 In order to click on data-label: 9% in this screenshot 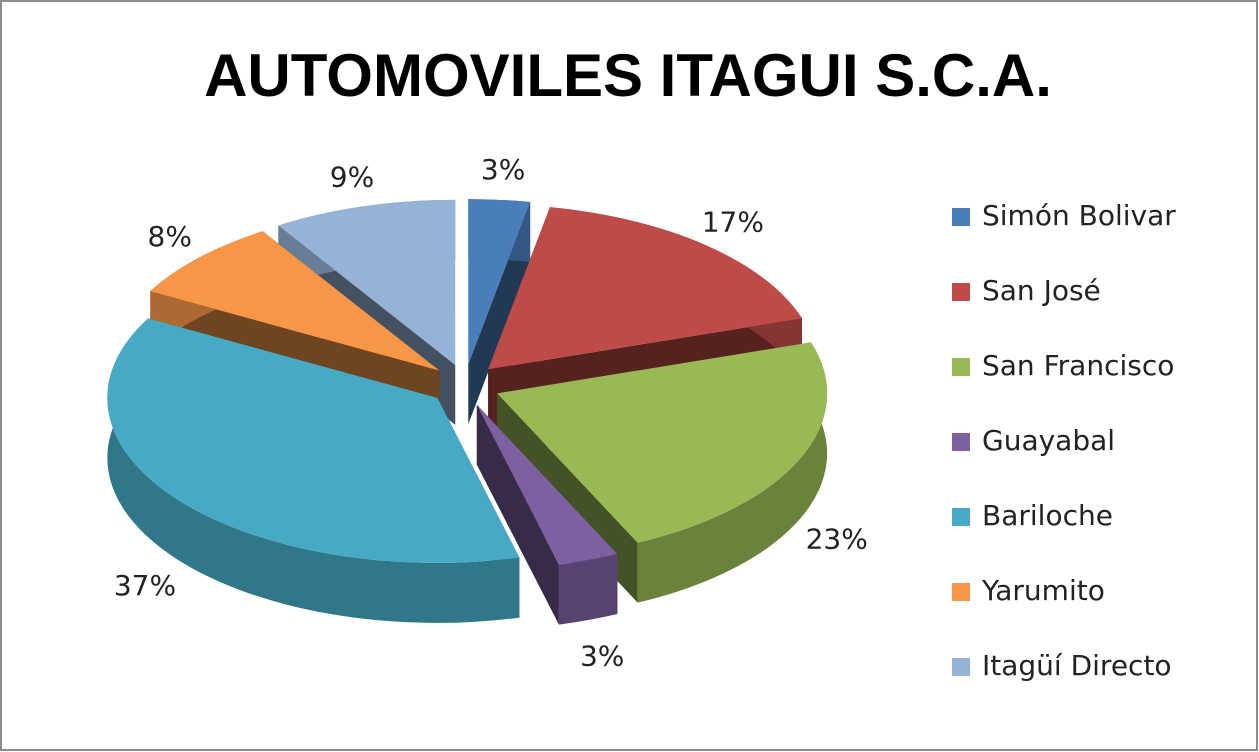, I will do `click(352, 177)`.